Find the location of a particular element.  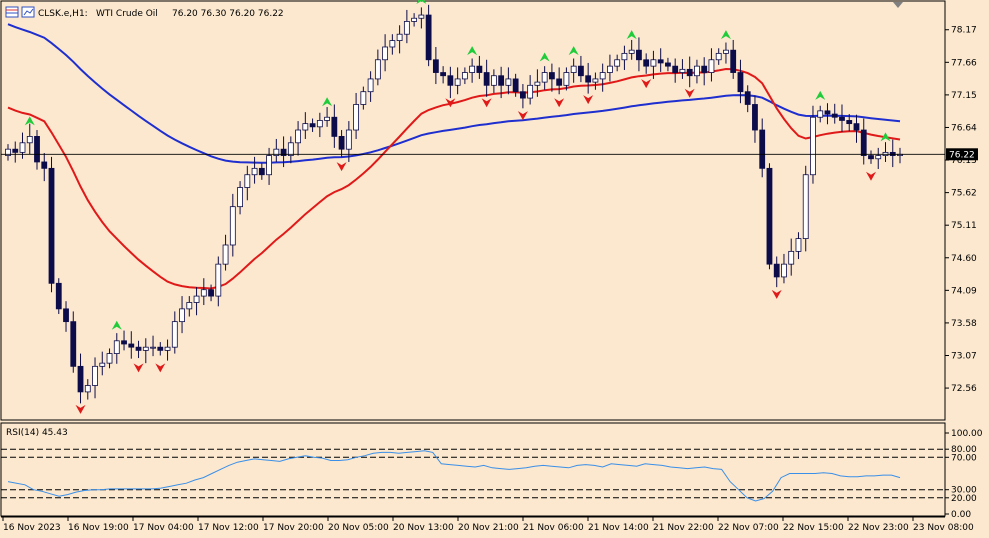

time-tick-label: 21 Nov 06:00 is located at coordinates (553, 528).